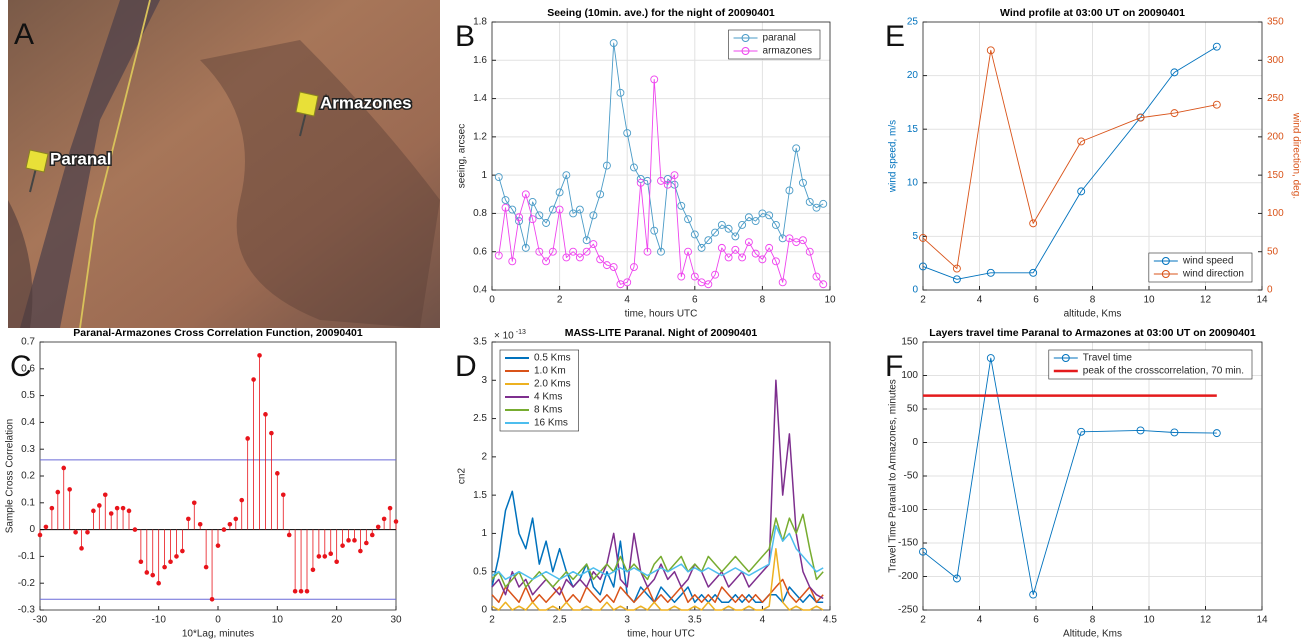 Image resolution: width=1302 pixels, height=642 pixels. I want to click on plot-area, so click(218, 476).